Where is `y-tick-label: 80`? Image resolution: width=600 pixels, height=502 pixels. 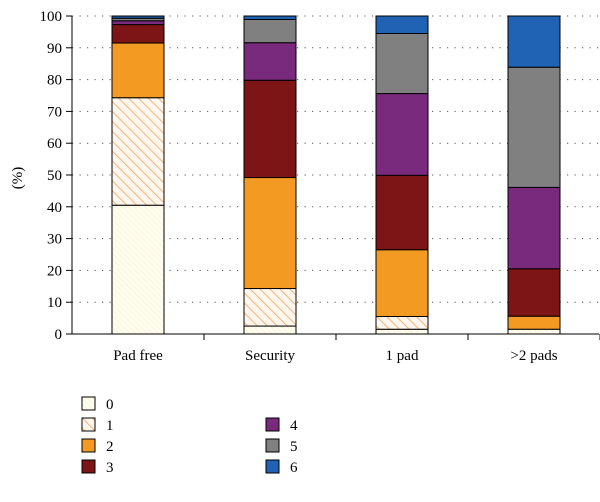 y-tick-label: 80 is located at coordinates (54, 81).